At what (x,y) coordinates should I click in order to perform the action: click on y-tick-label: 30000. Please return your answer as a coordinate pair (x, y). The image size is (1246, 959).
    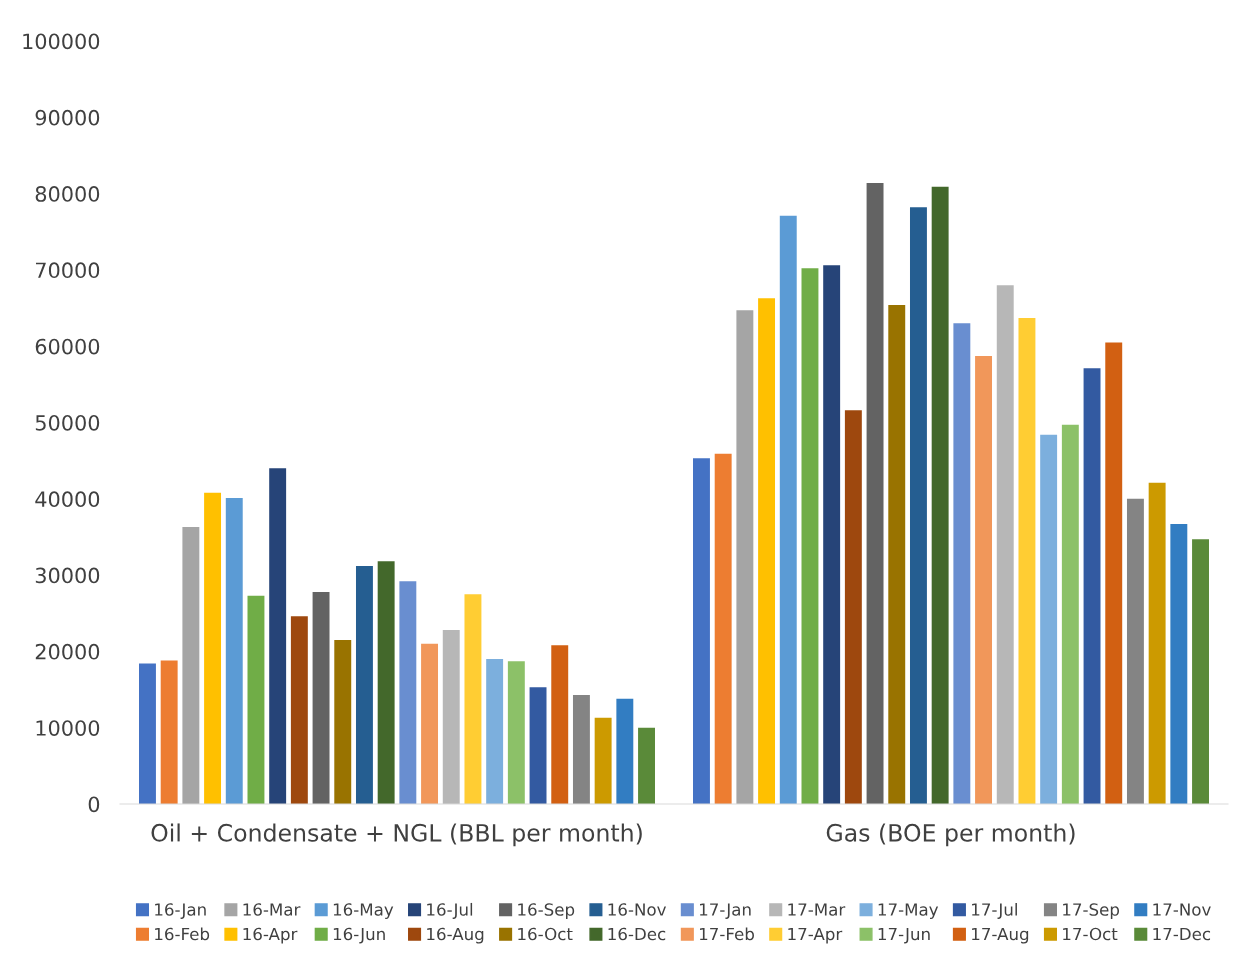
    Looking at the image, I should click on (67, 575).